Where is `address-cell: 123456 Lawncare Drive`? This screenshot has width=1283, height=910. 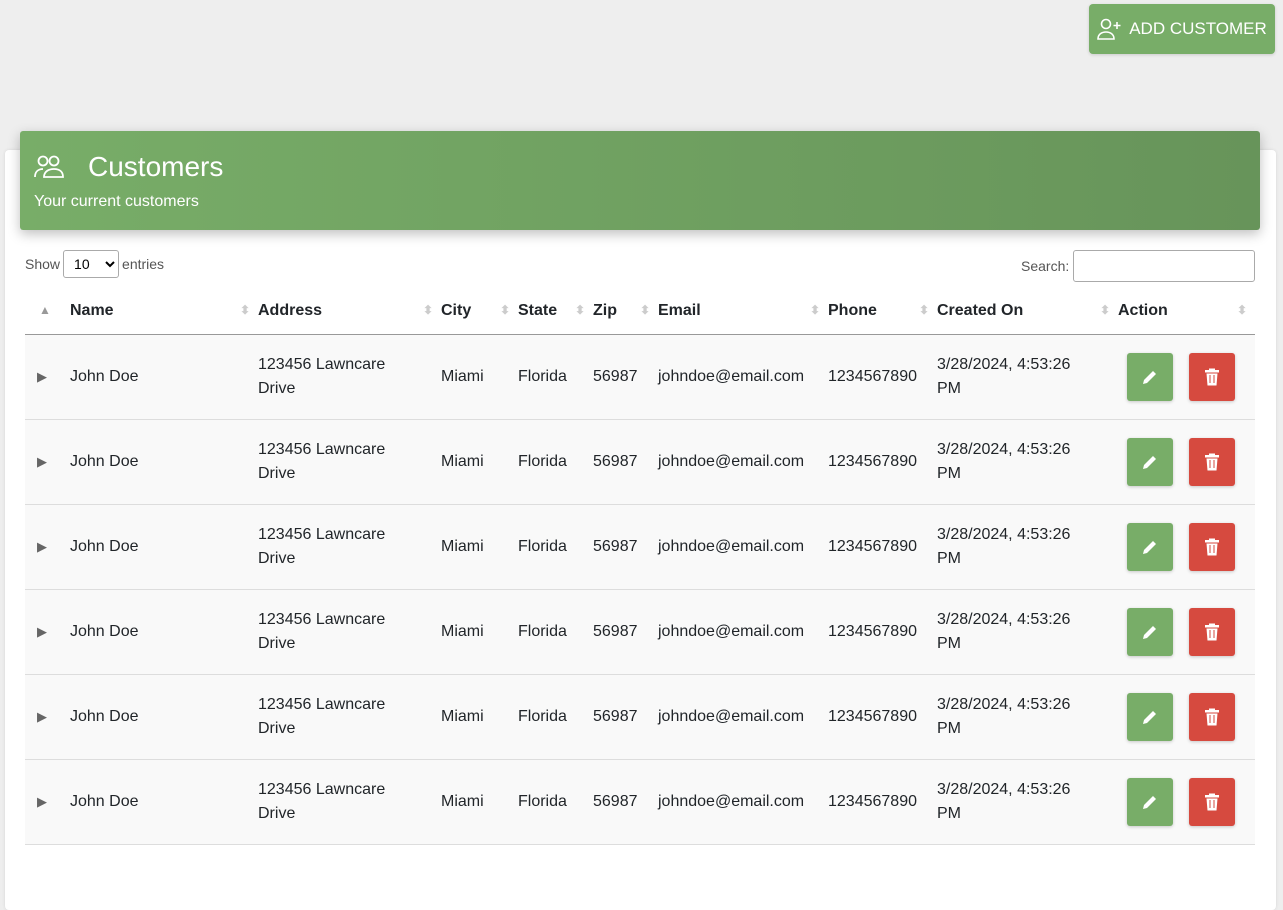 address-cell: 123456 Lawncare Drive is located at coordinates (349, 547).